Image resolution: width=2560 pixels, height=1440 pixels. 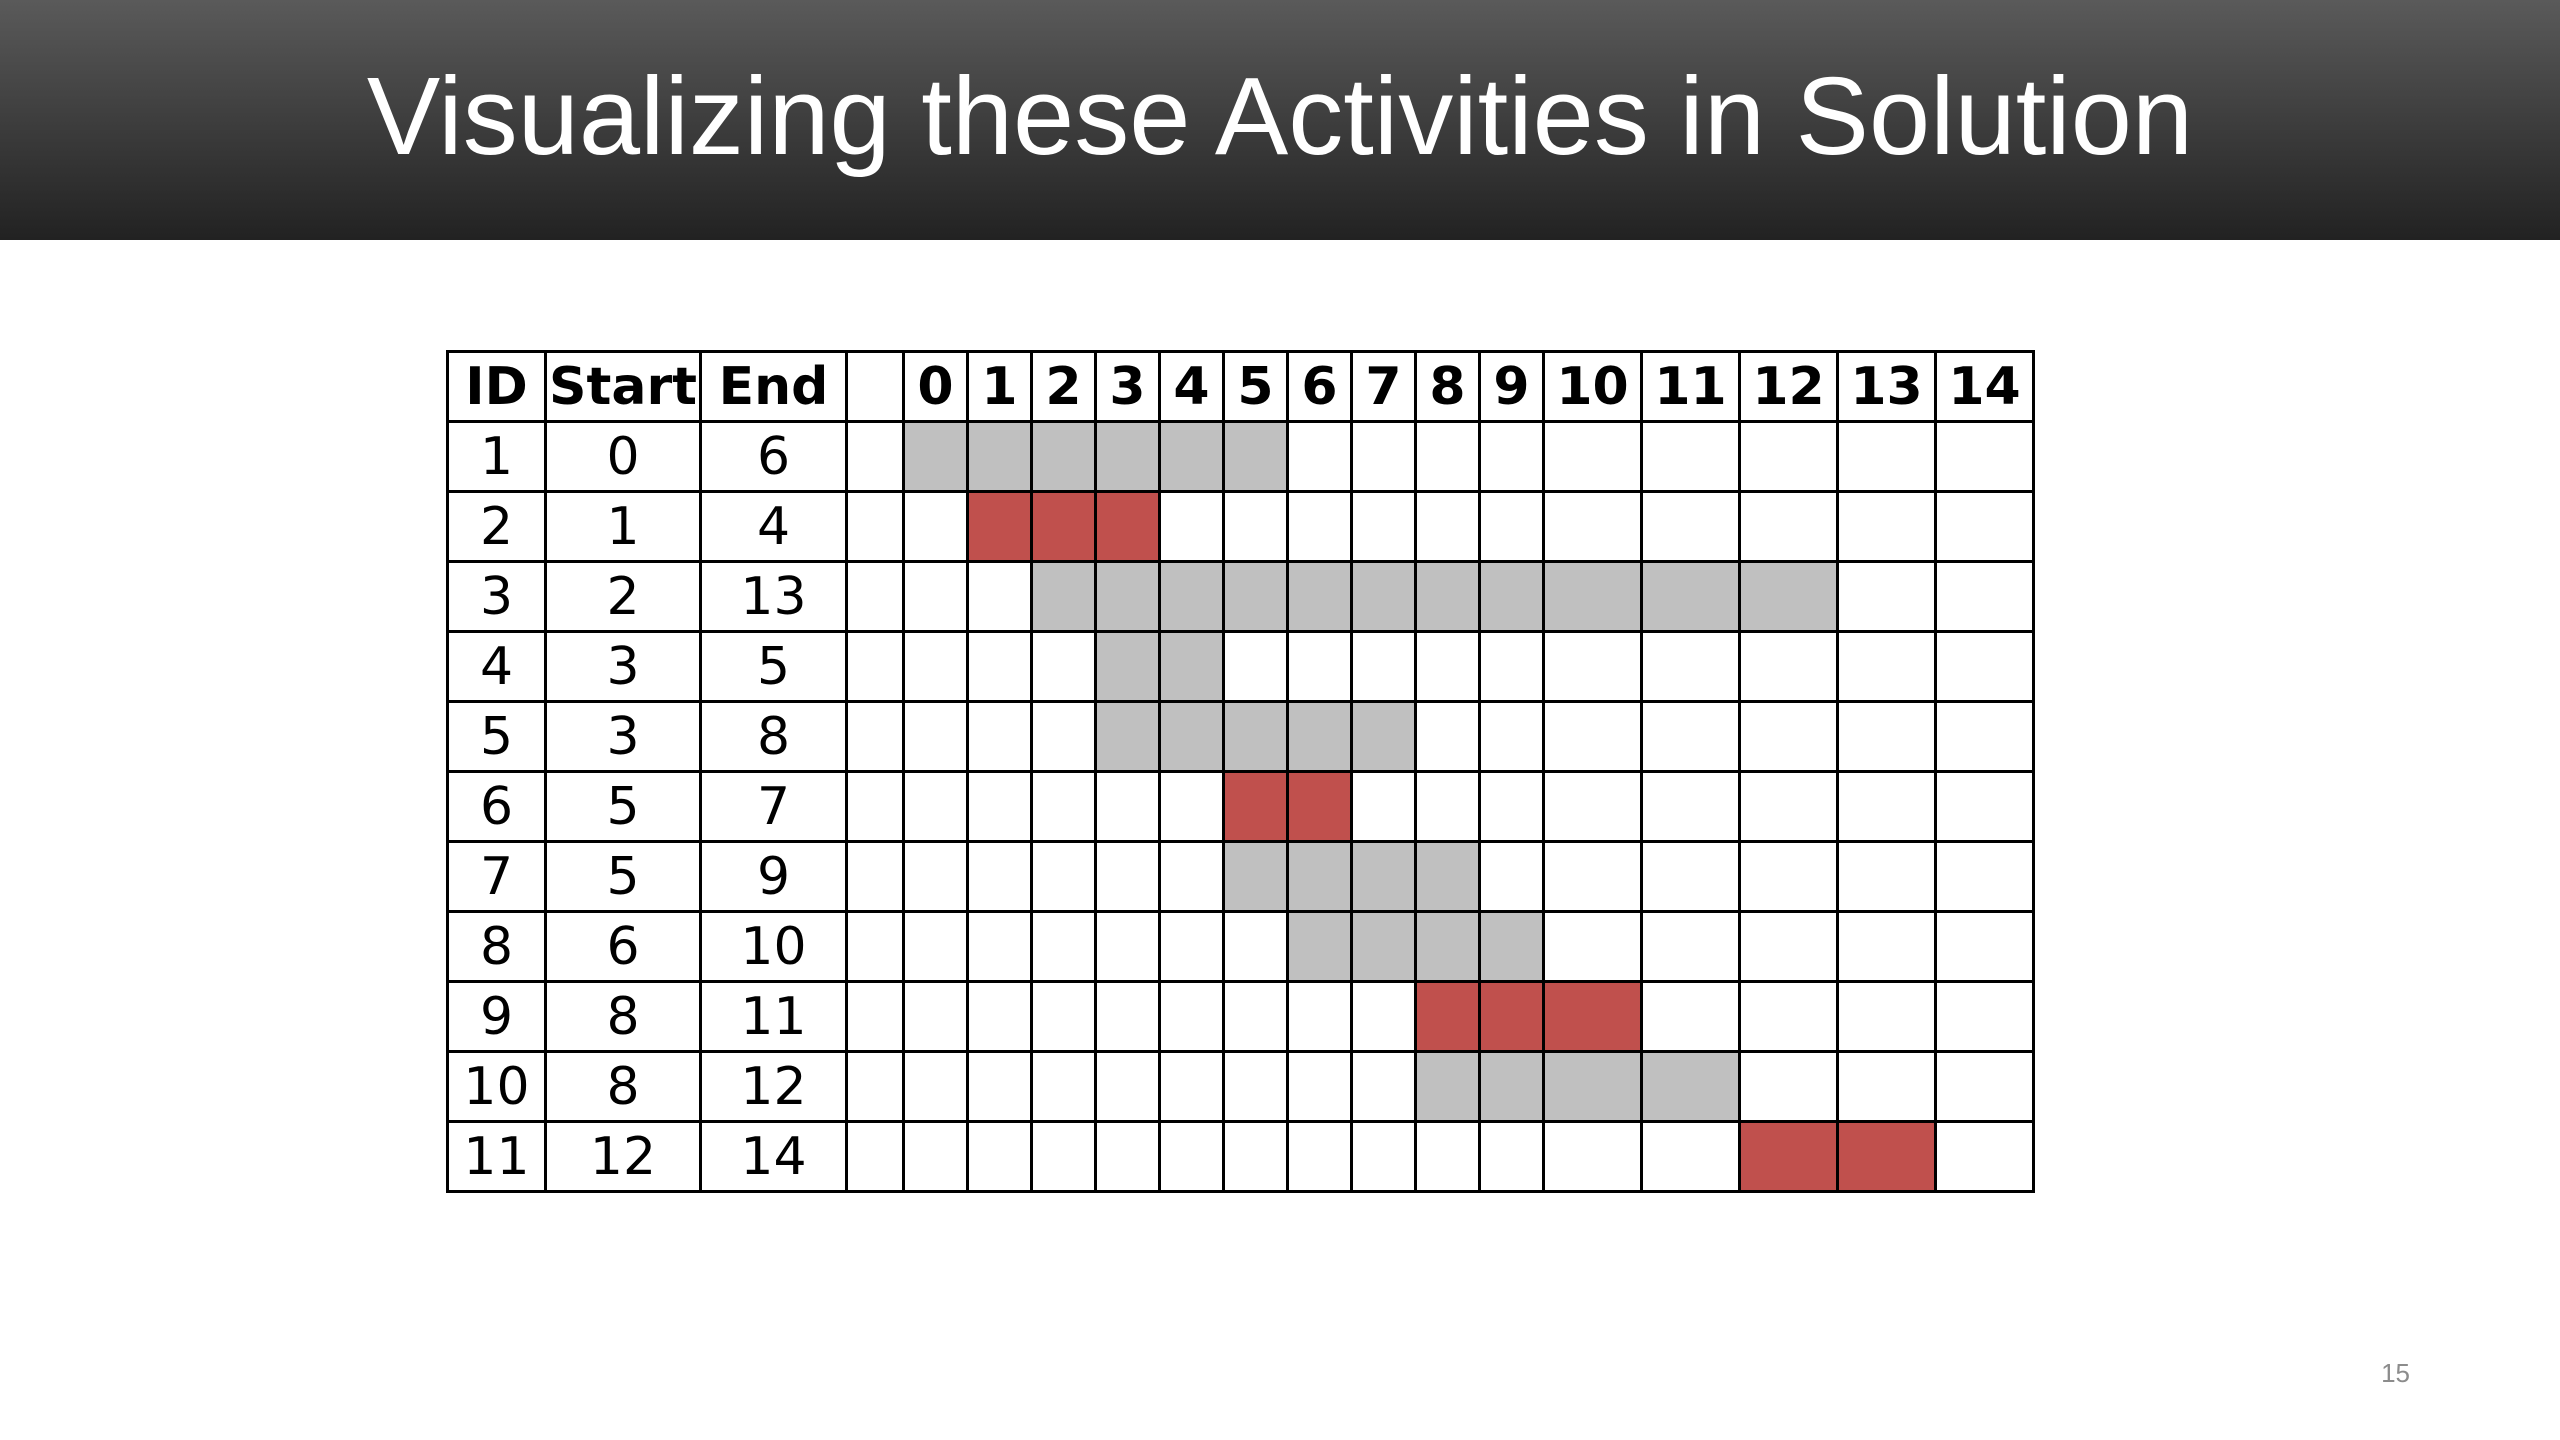 I want to click on header-row: ID Start End 0 1 2 3 4 5 6 7 8 9 10 11 12 13 14, so click(x=1240, y=386).